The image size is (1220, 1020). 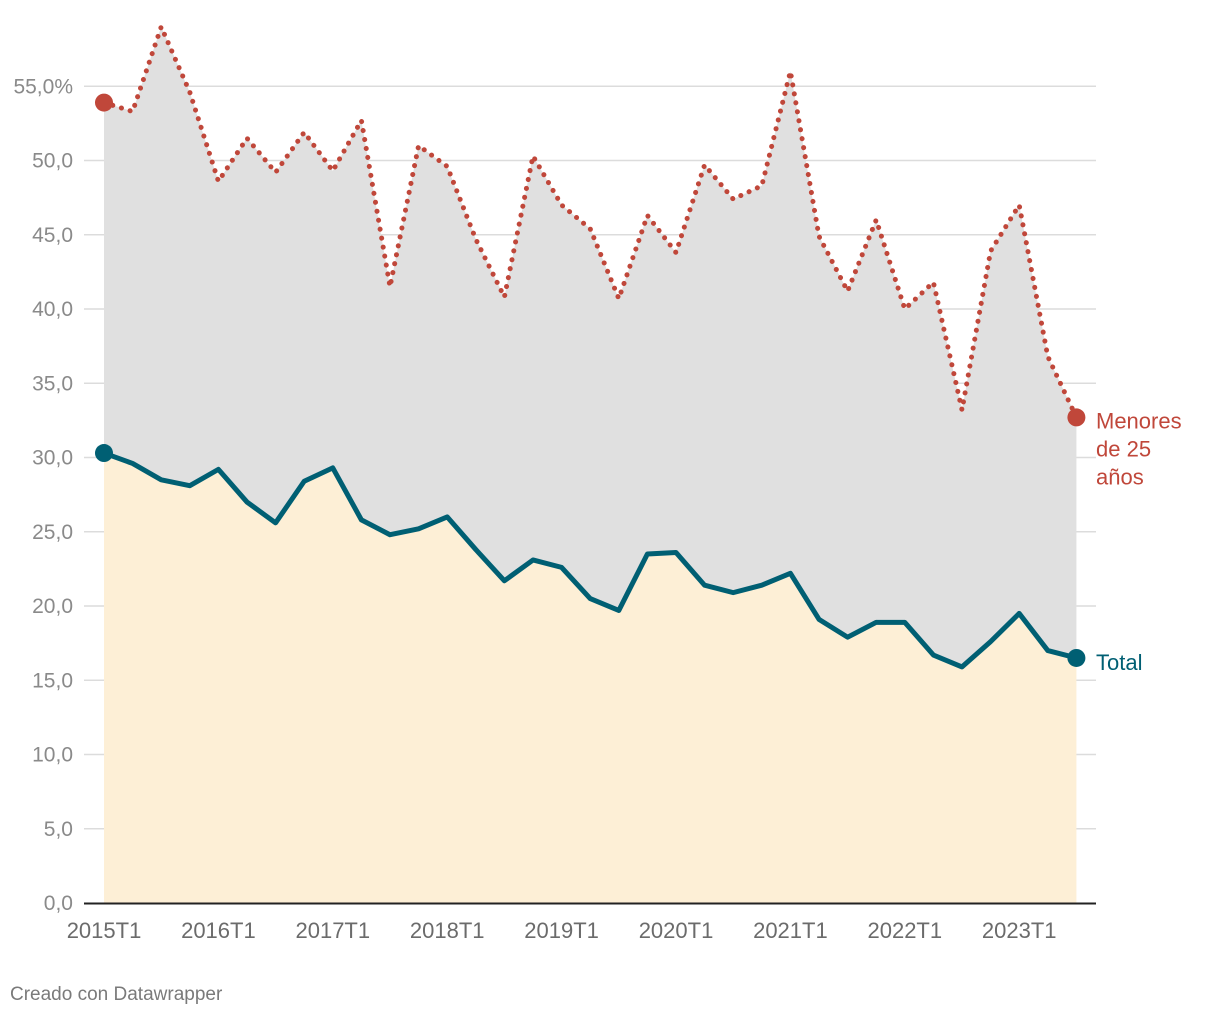 I want to click on y-tick-label: 35,0, so click(x=52, y=383).